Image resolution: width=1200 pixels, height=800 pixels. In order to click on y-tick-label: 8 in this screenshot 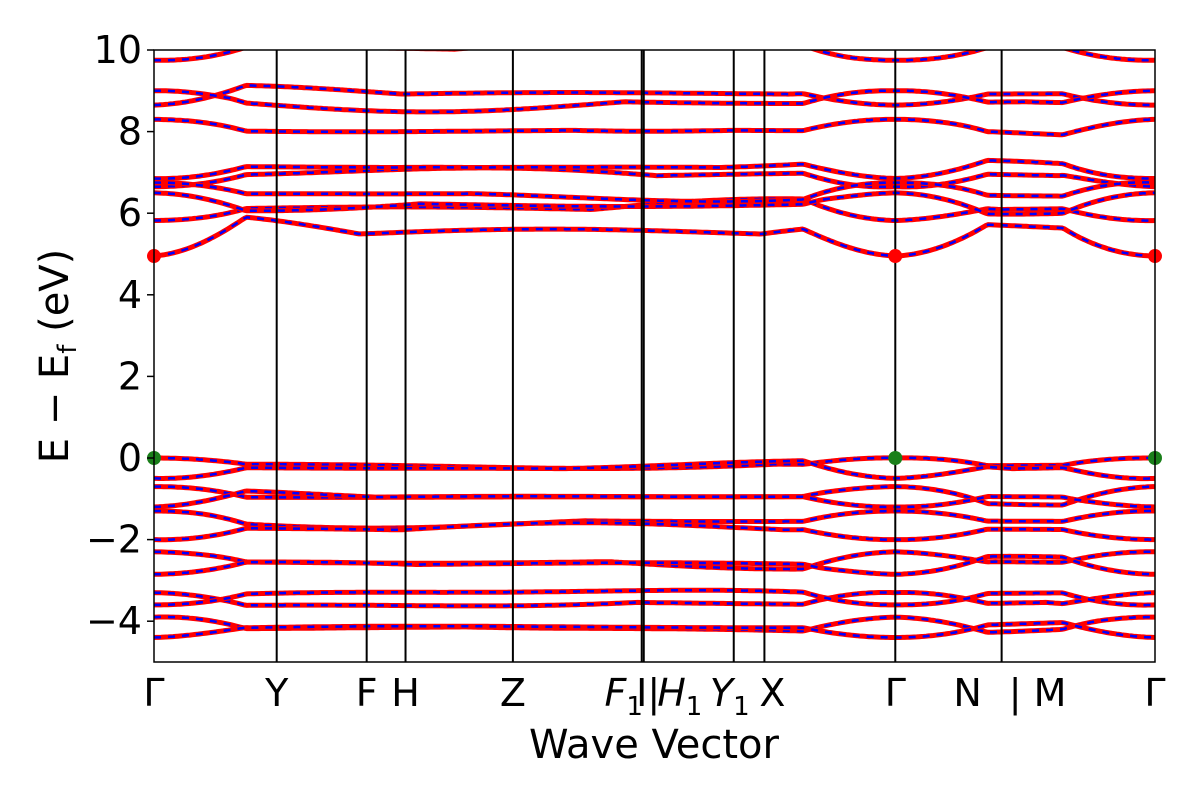, I will do `click(130, 132)`.